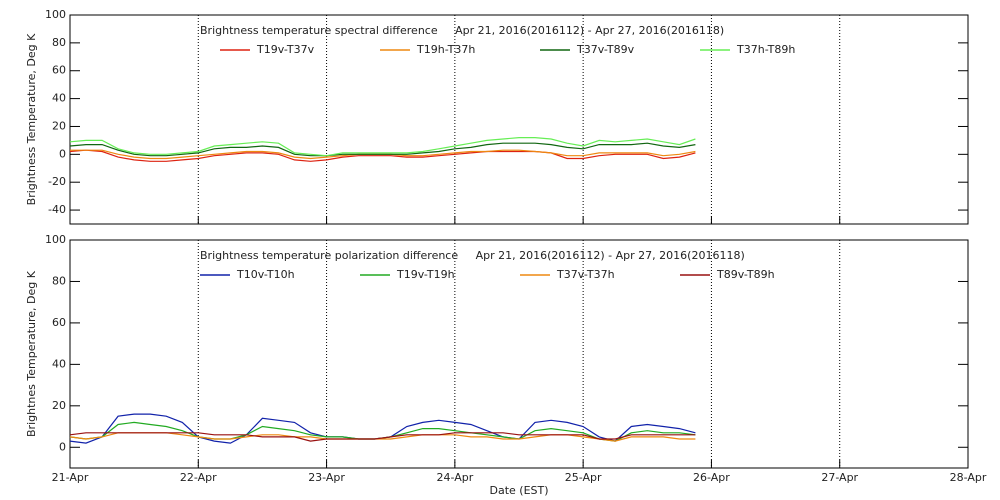  I want to click on legend-label: T10v-T10h, so click(265, 274).